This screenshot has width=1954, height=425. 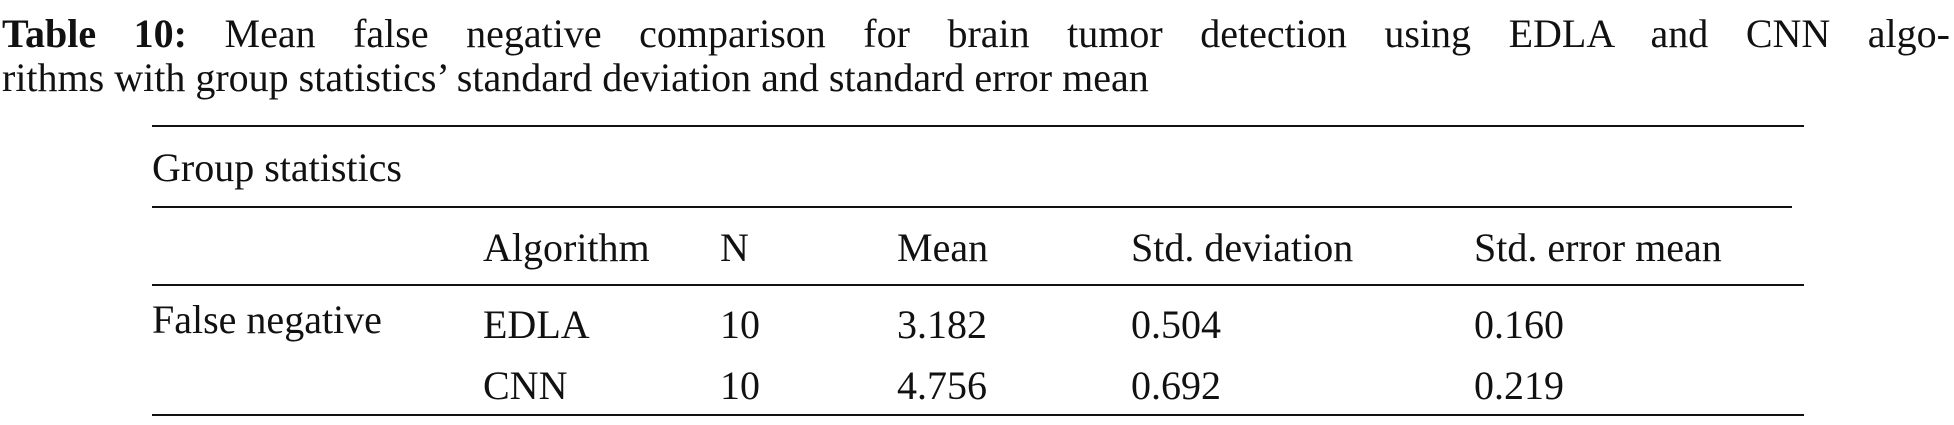 I want to click on group-label: Group statistics, so click(x=277, y=167).